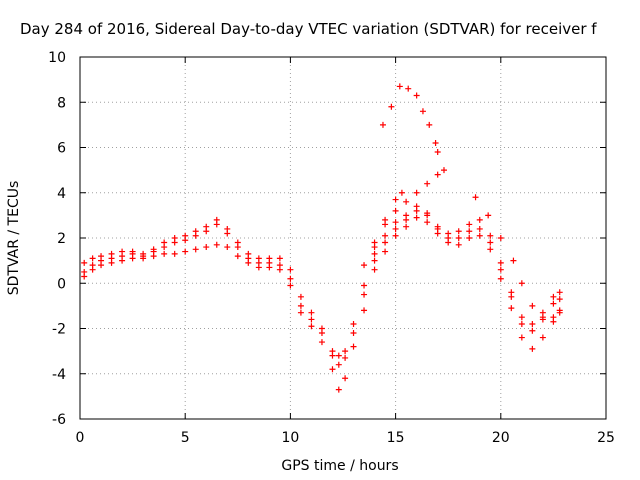 Image resolution: width=640 pixels, height=480 pixels. What do you see at coordinates (59, 330) in the screenshot?
I see `y-tick-label: -2` at bounding box center [59, 330].